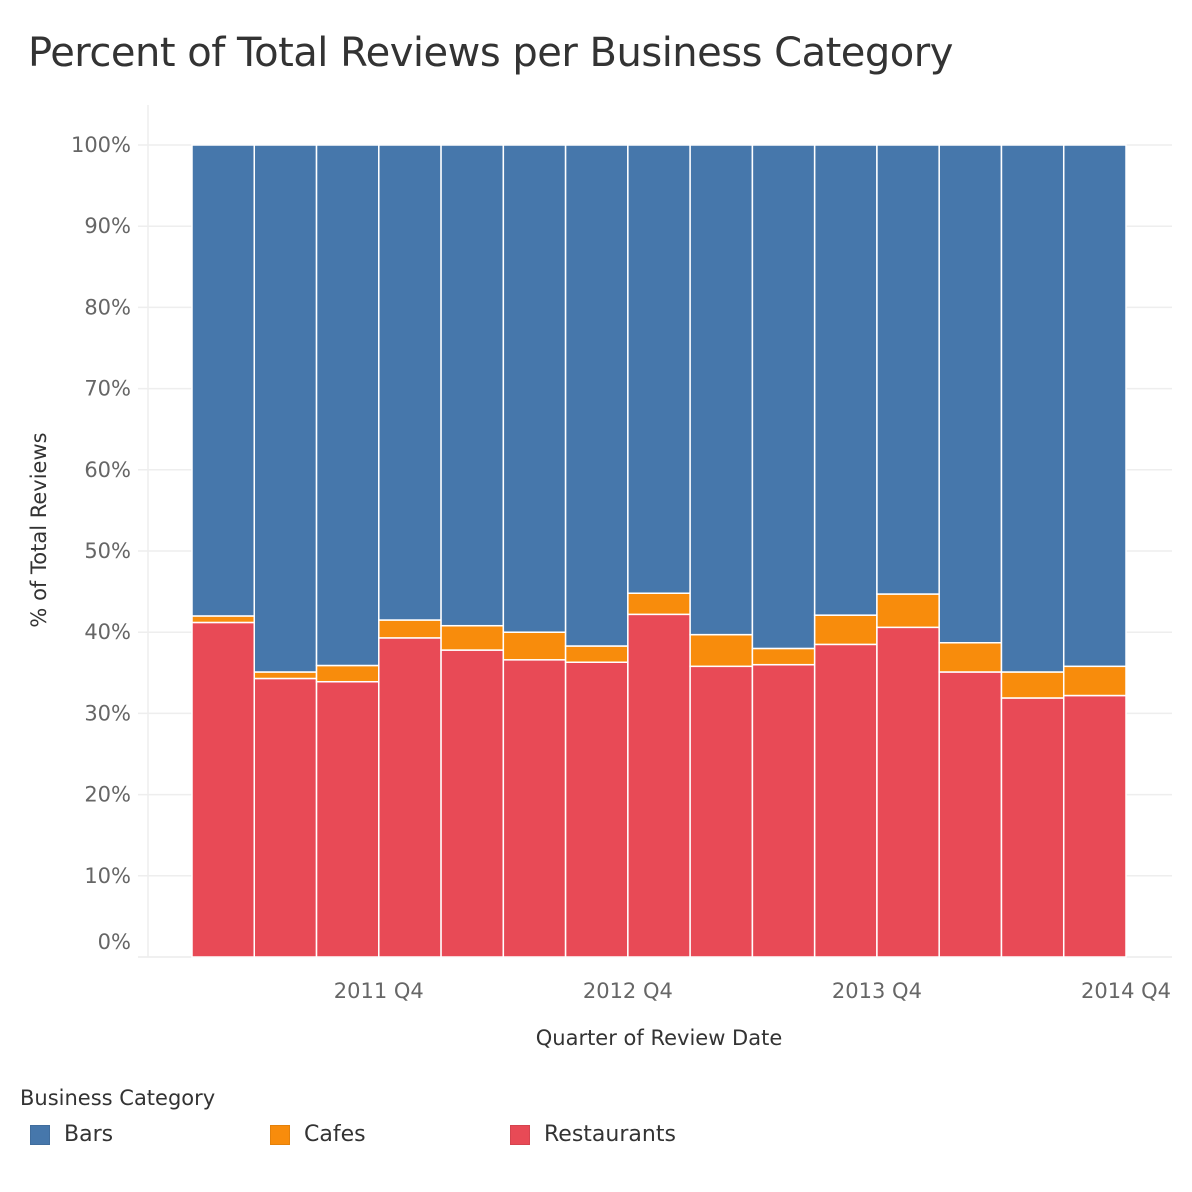 This screenshot has height=1192, width=1192. What do you see at coordinates (114, 942) in the screenshot?
I see `y-tick-label: 0%` at bounding box center [114, 942].